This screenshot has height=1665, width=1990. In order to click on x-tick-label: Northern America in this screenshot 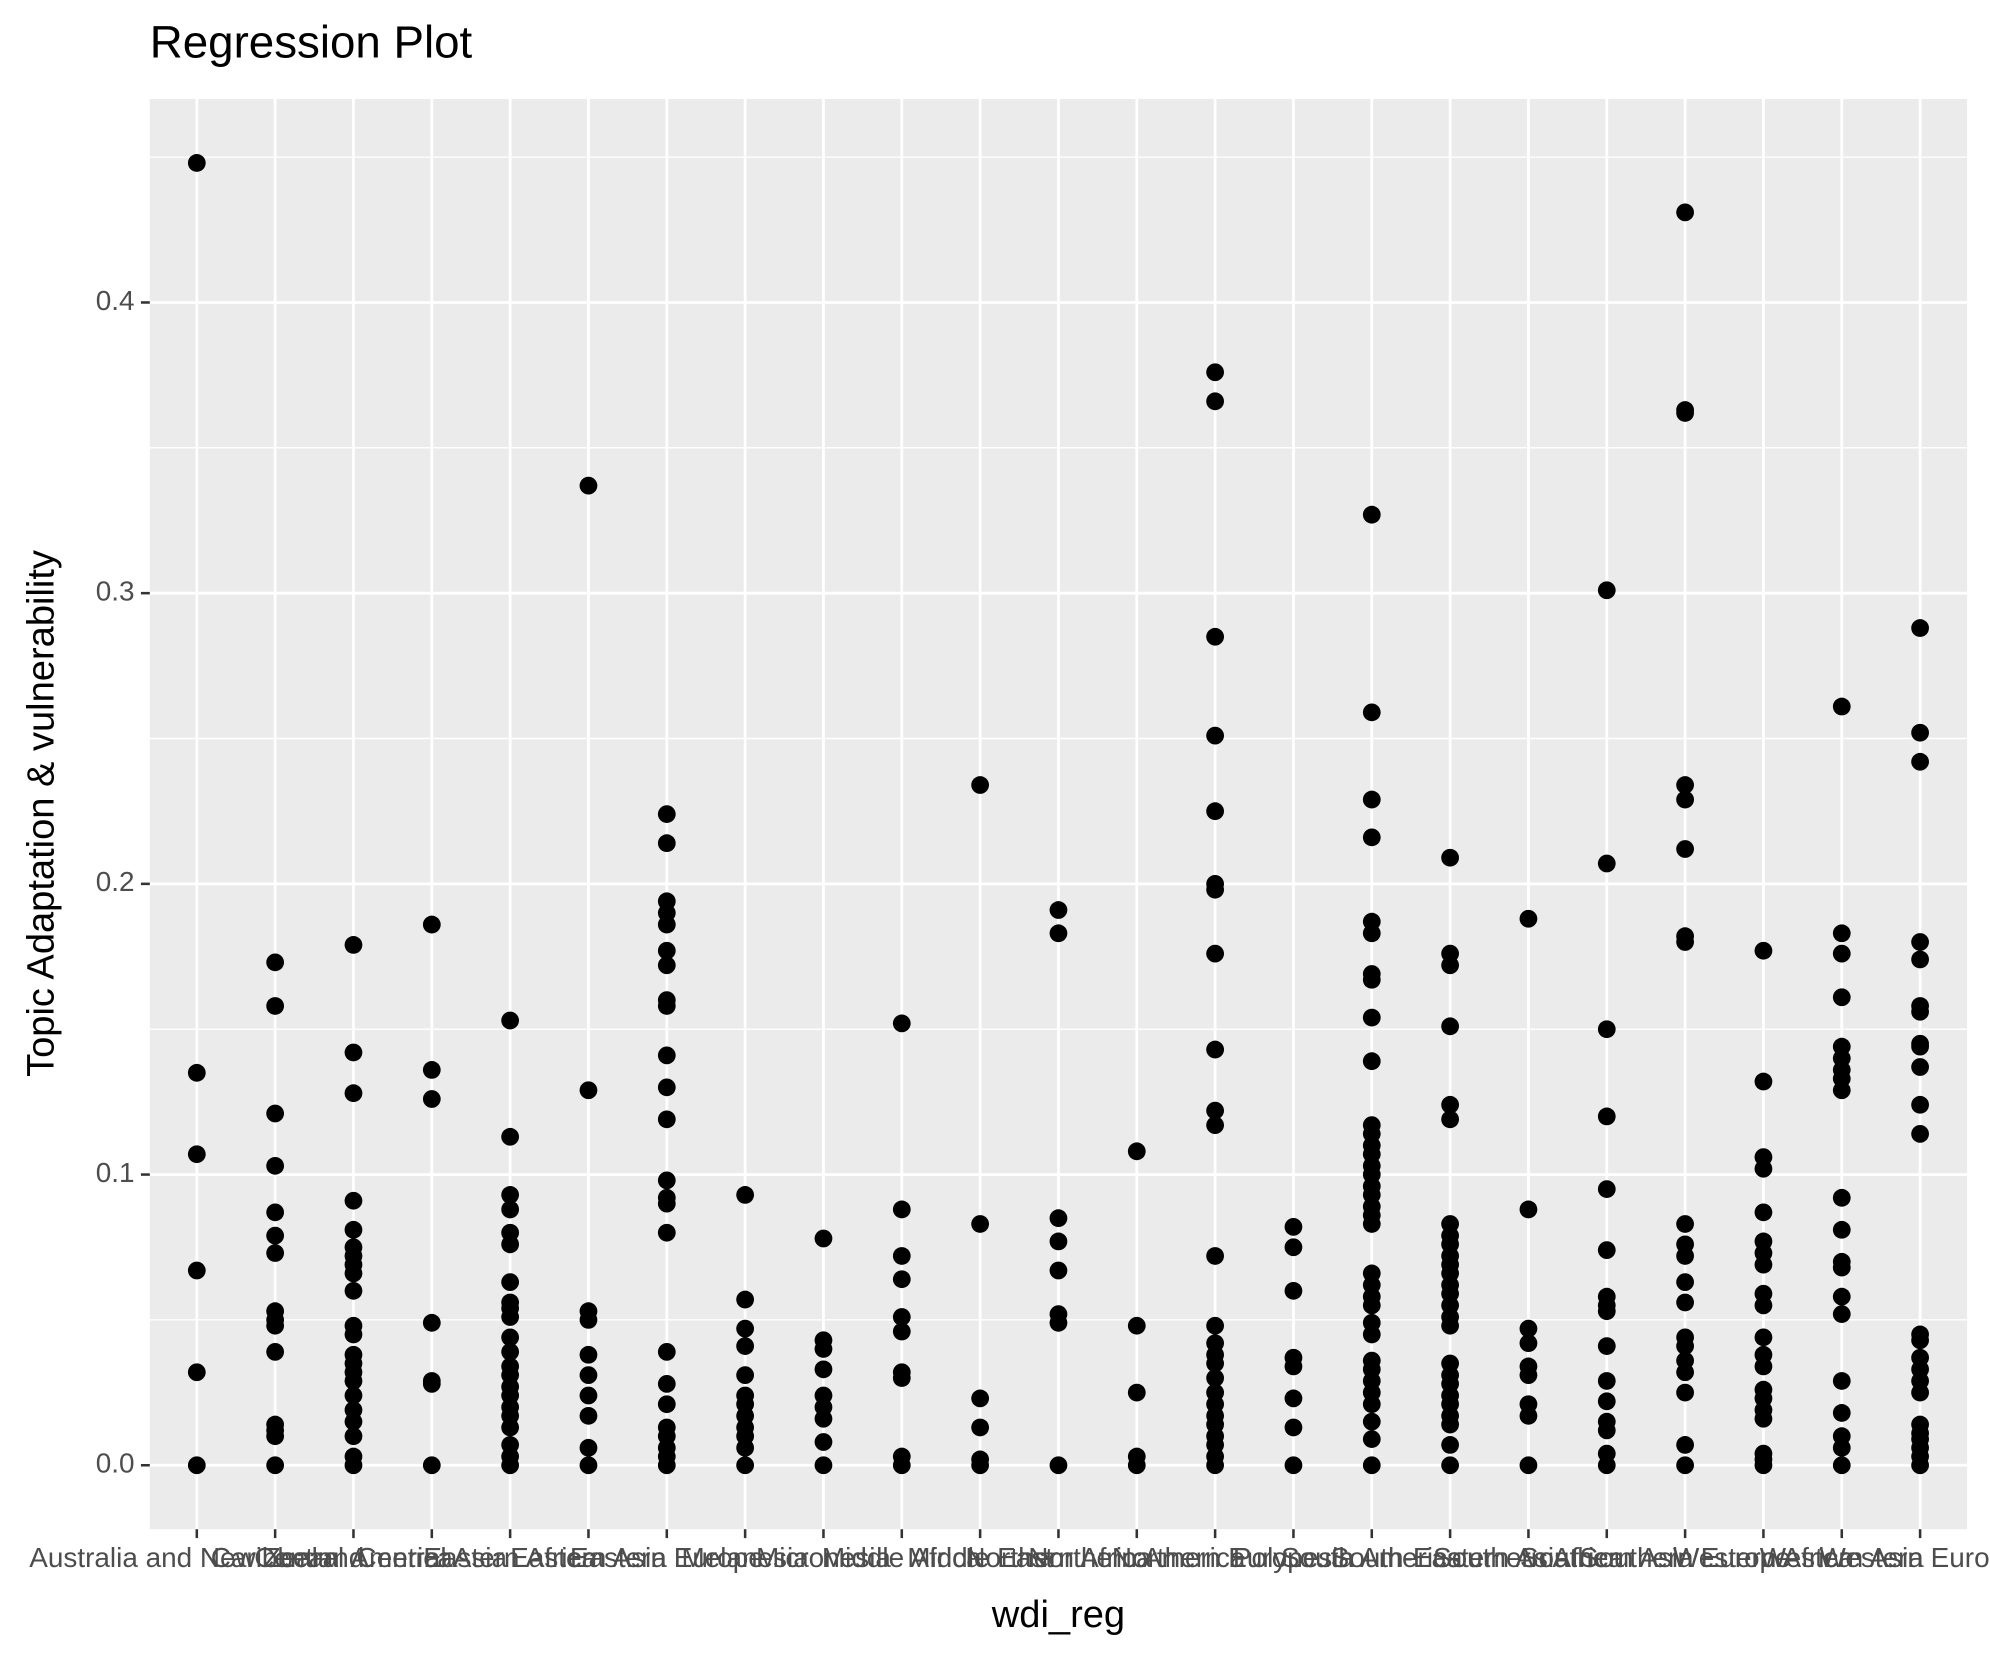, I will do `click(1137, 1557)`.